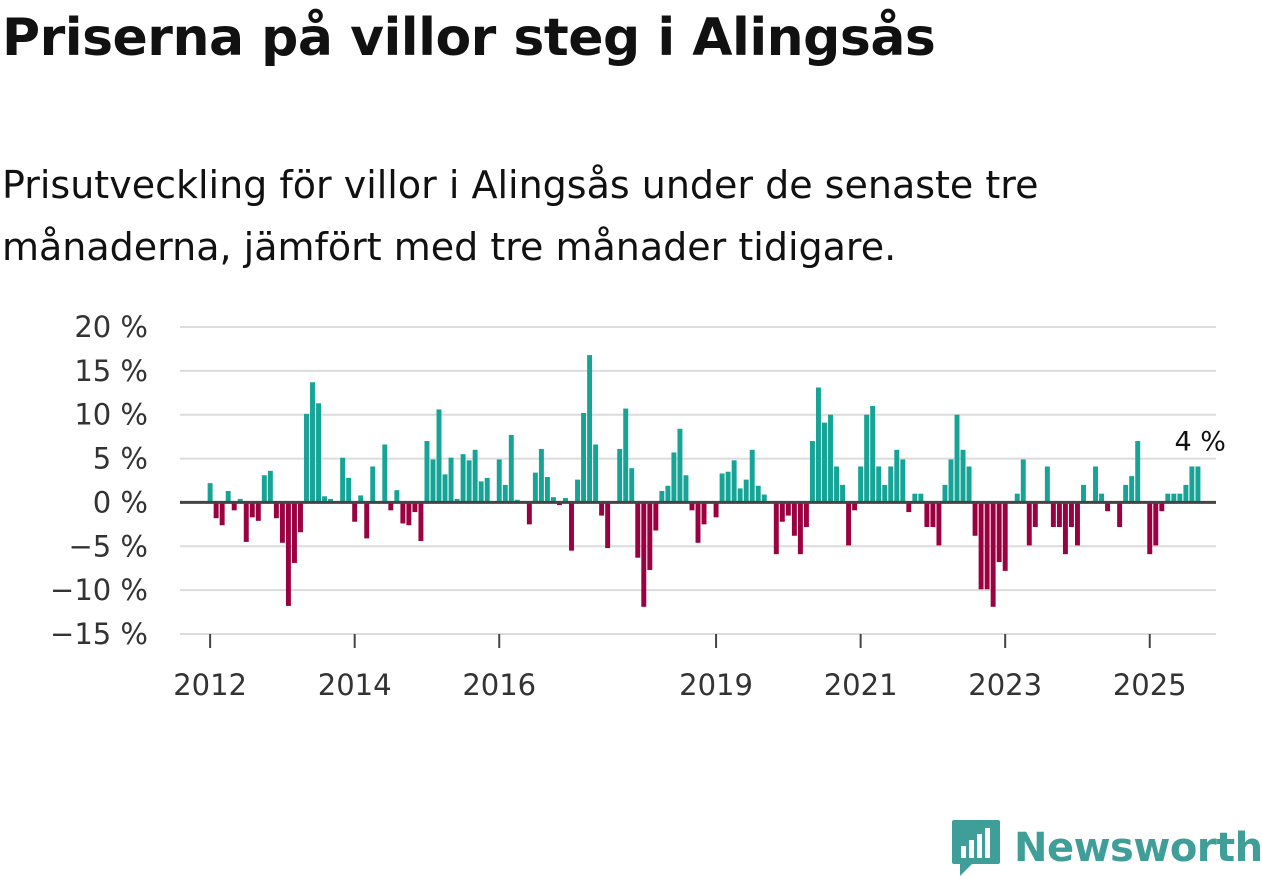  Describe the element at coordinates (698, 574) in the screenshot. I see `axes` at that location.